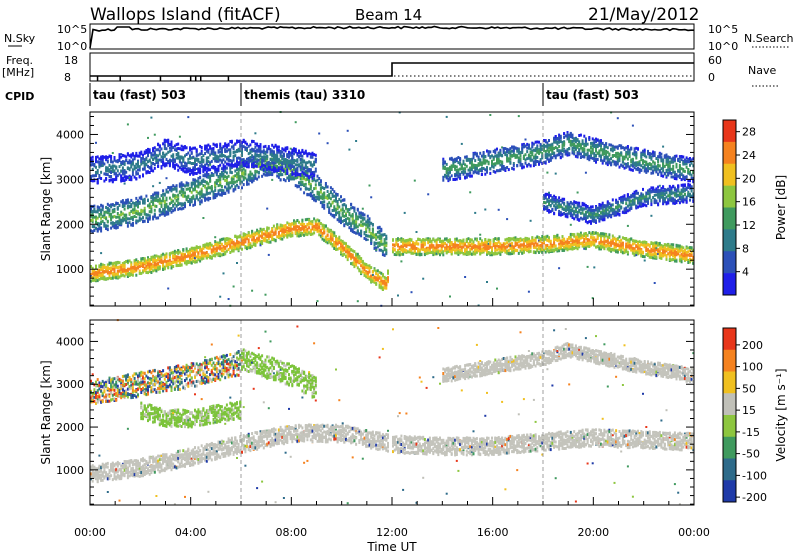 The image size is (800, 554). Describe the element at coordinates (72, 46) in the screenshot. I see `nsky-tick-bottom: 10^0` at that location.